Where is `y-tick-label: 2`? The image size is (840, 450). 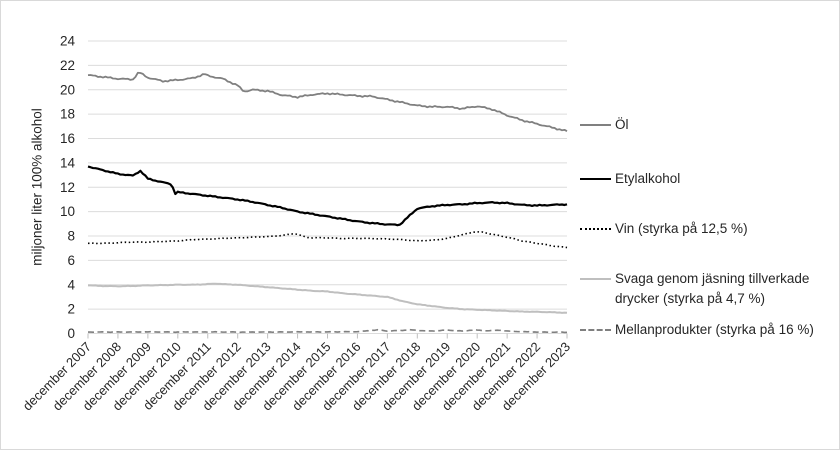
y-tick-label: 2 is located at coordinates (71, 309).